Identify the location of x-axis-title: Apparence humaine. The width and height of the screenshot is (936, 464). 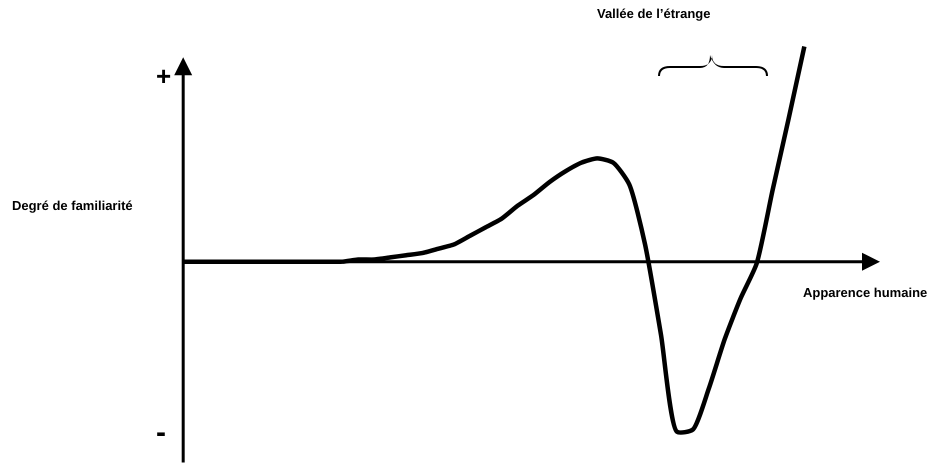
(865, 292).